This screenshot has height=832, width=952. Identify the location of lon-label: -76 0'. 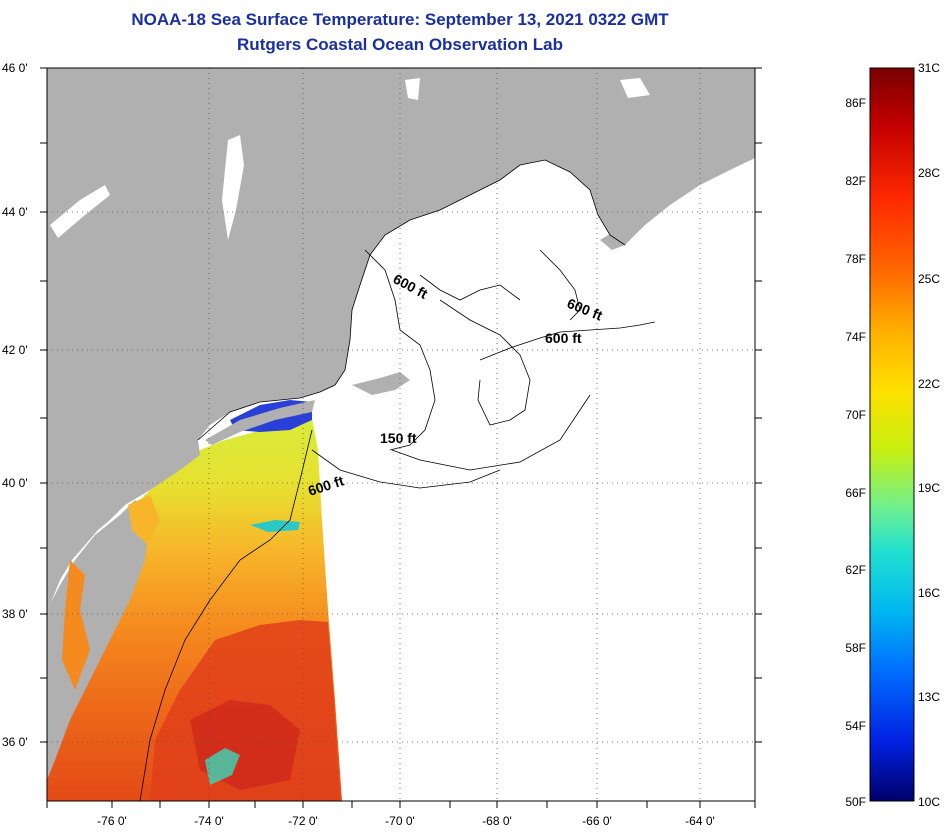
(112, 821).